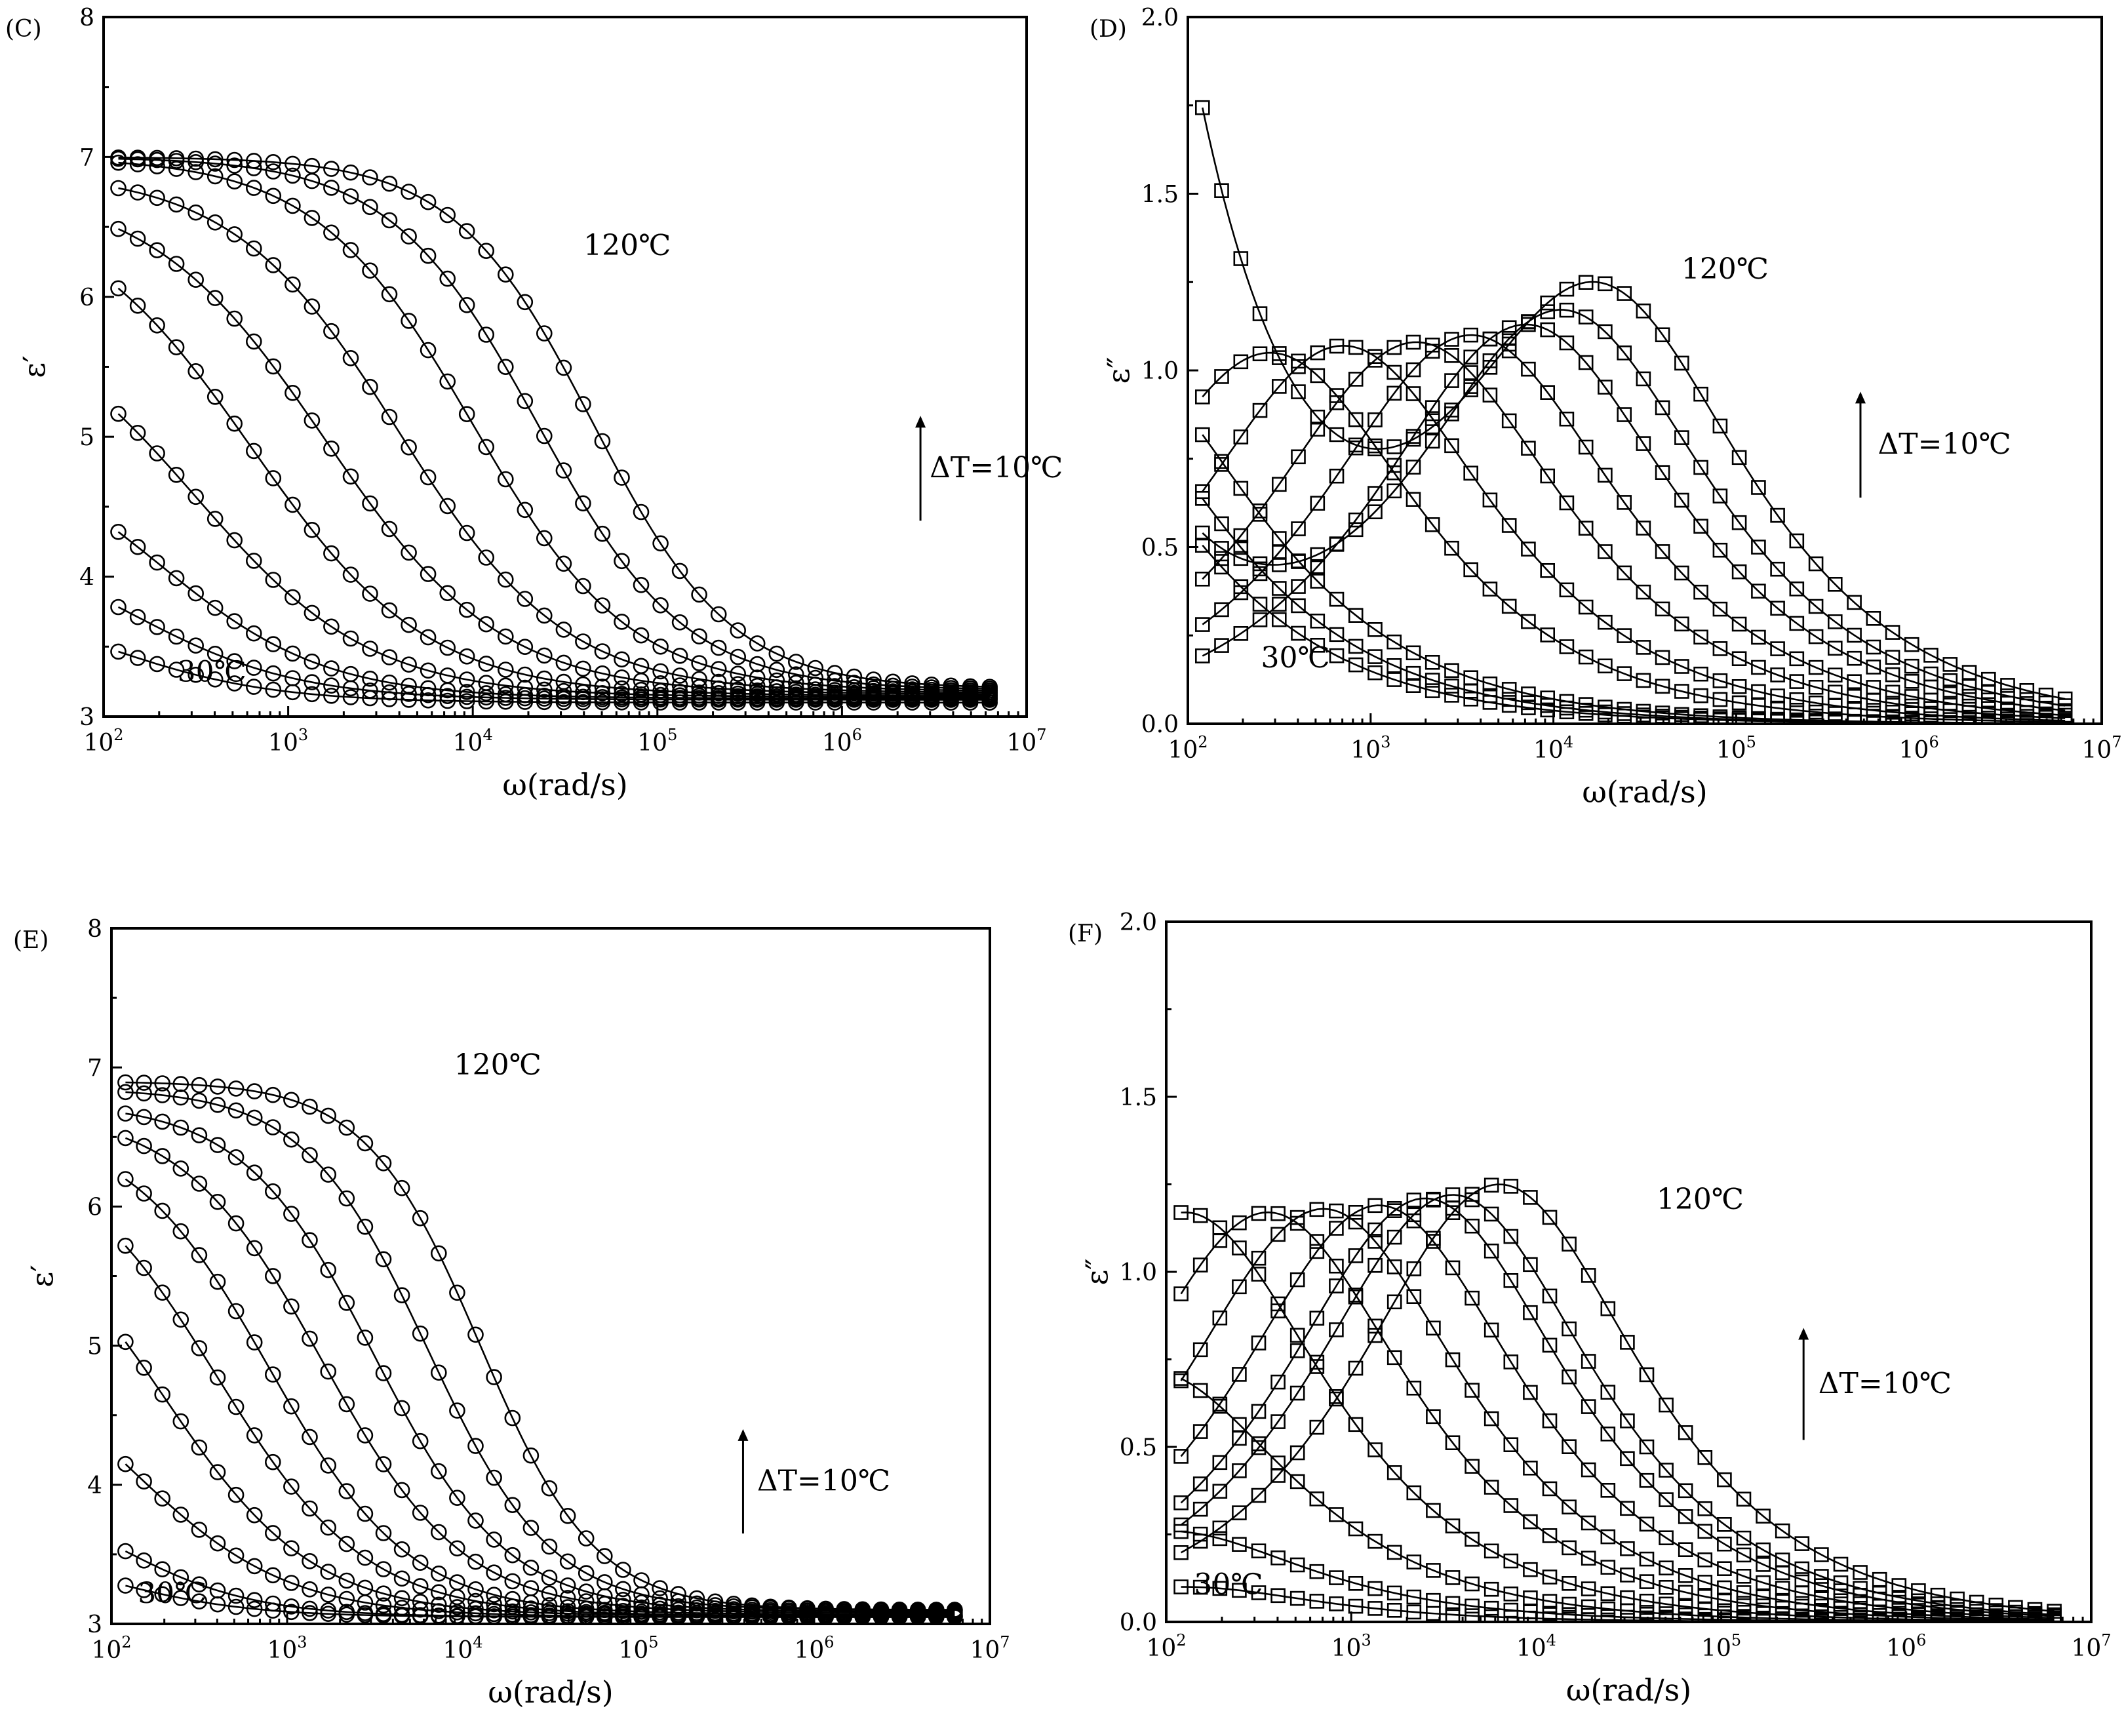 The width and height of the screenshot is (2124, 1736). What do you see at coordinates (1721, 1646) in the screenshot?
I see `x-tick-label: 10⁵` at bounding box center [1721, 1646].